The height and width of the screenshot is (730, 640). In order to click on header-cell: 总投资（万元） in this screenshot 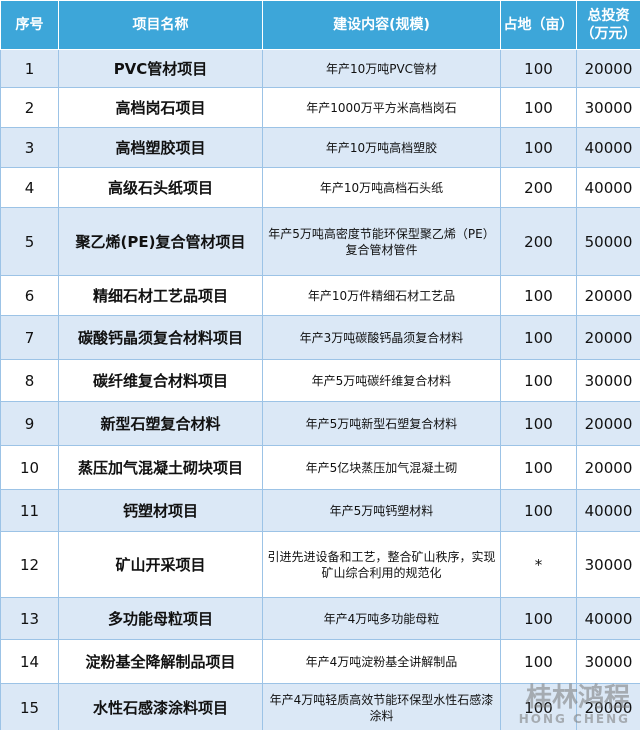, I will do `click(608, 25)`.